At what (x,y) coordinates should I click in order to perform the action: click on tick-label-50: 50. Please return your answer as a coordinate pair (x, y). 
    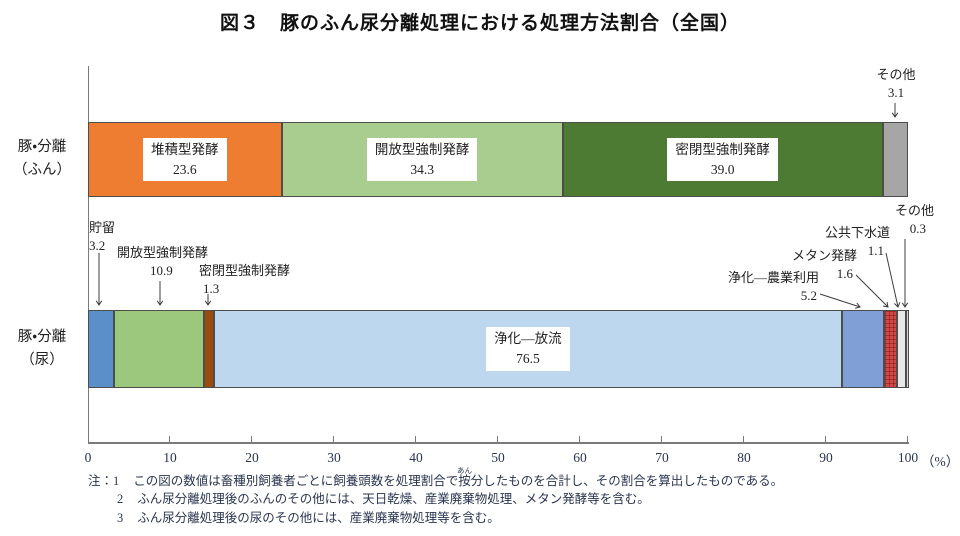
    Looking at the image, I should click on (498, 457).